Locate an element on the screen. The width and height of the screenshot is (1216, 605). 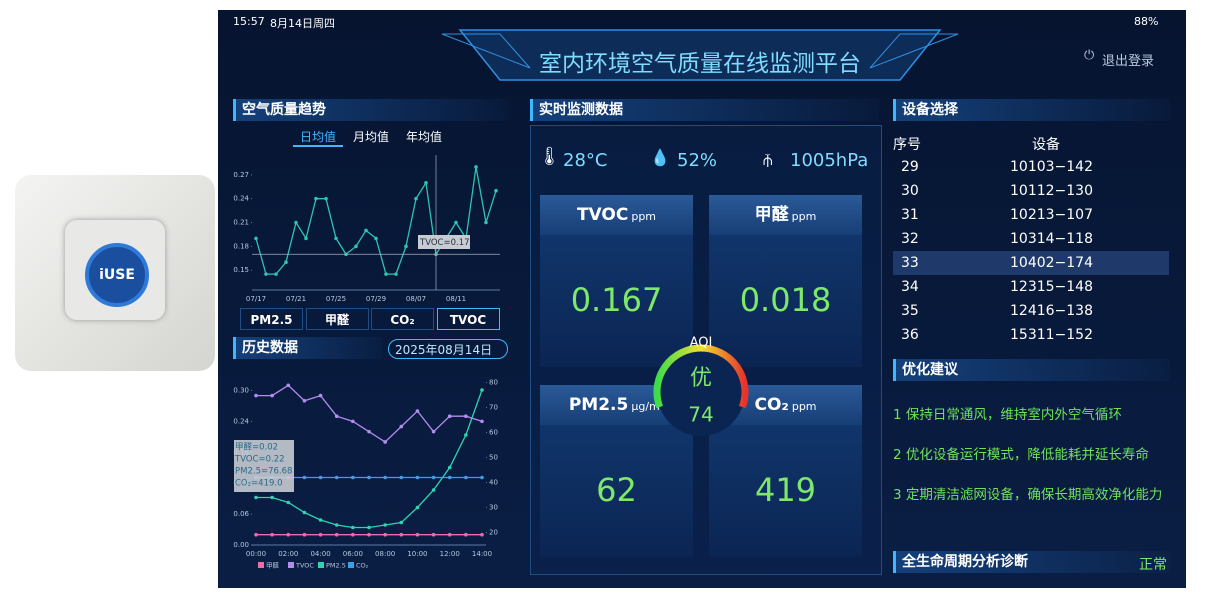
x-tick-label: 04:00 is located at coordinates (320, 554).